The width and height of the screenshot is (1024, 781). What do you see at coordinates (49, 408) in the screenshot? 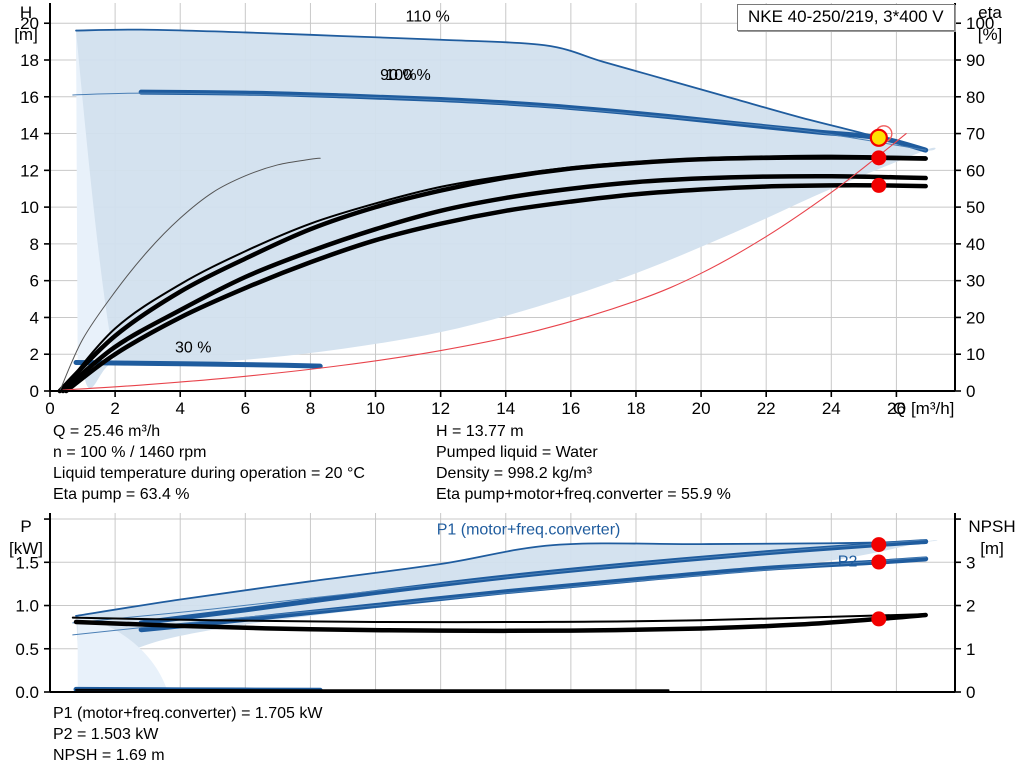
I see `x-tick-label: 0` at bounding box center [49, 408].